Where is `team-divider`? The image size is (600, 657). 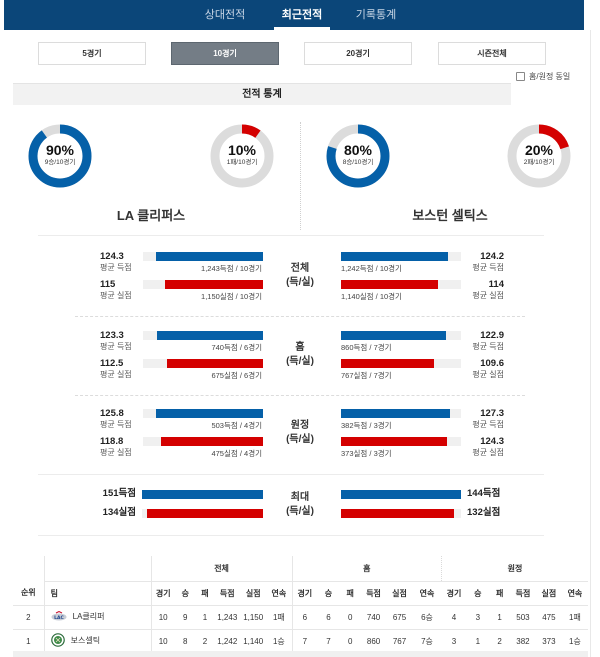 team-divider is located at coordinates (300, 176).